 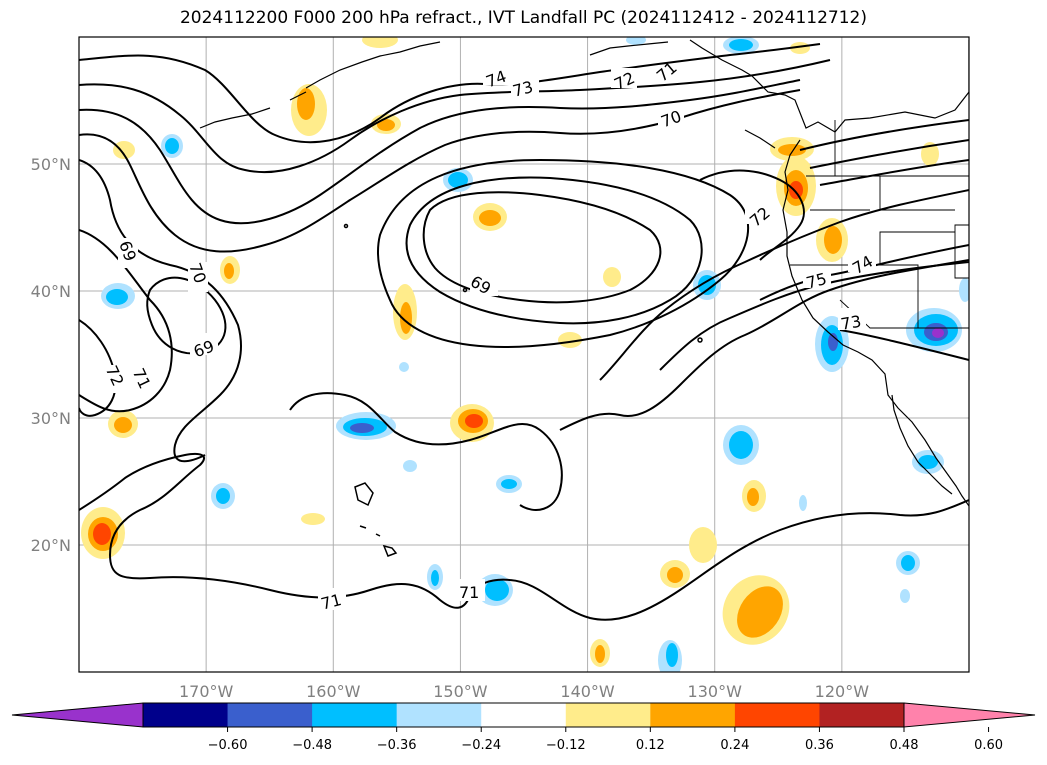 I want to click on colorbar-frame, so click(x=523, y=715).